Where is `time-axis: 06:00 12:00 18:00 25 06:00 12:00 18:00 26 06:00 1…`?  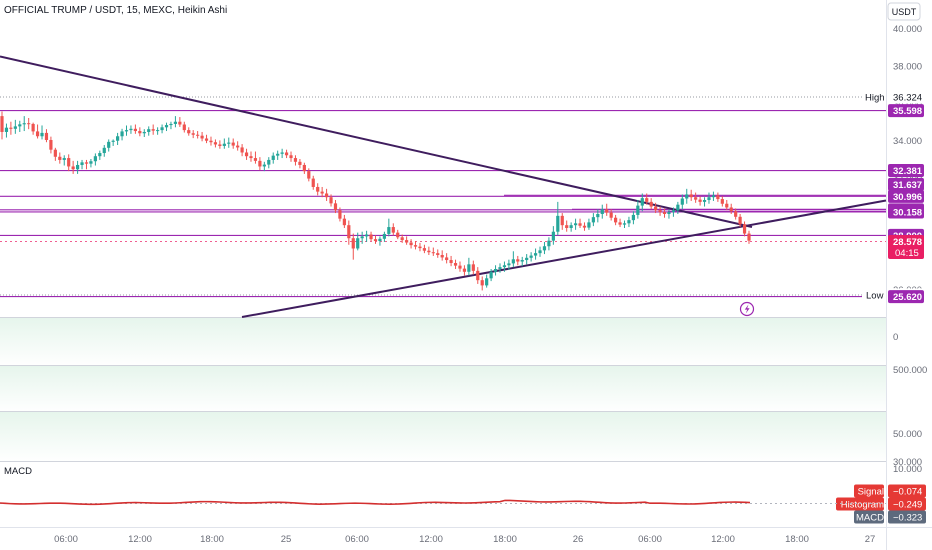
time-axis: 06:00 12:00 18:00 25 06:00 12:00 18:00 26 06:00 1… is located at coordinates (466, 536).